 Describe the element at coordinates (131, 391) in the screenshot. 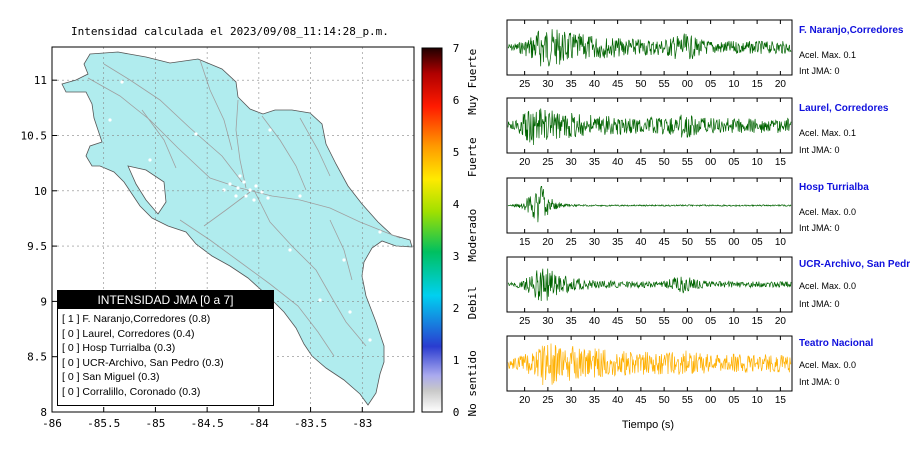

I see `legend-item: [ 0 ] Corralillo, Coronado (0.3)` at that location.